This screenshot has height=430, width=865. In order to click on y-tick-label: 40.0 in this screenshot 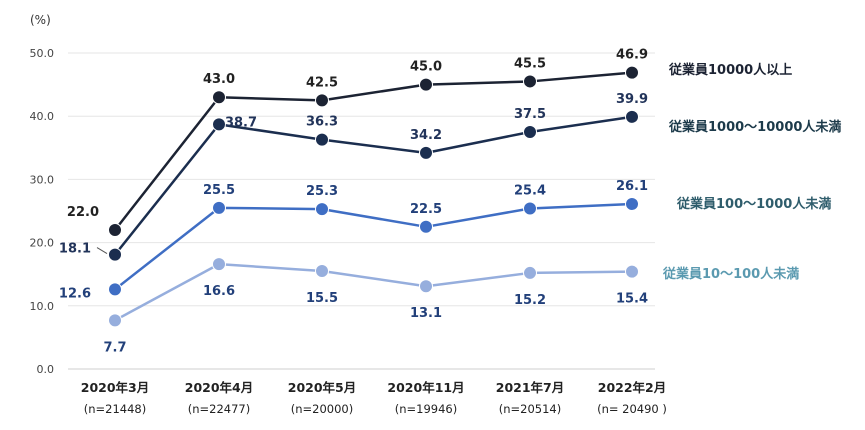, I will do `click(42, 116)`.